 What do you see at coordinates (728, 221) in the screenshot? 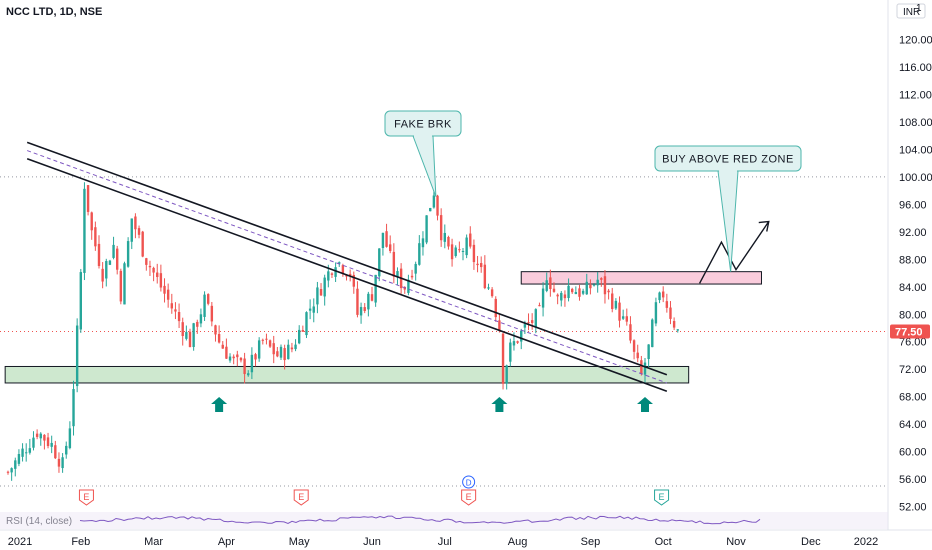
I see `buy-zone-callout-pointer` at bounding box center [728, 221].